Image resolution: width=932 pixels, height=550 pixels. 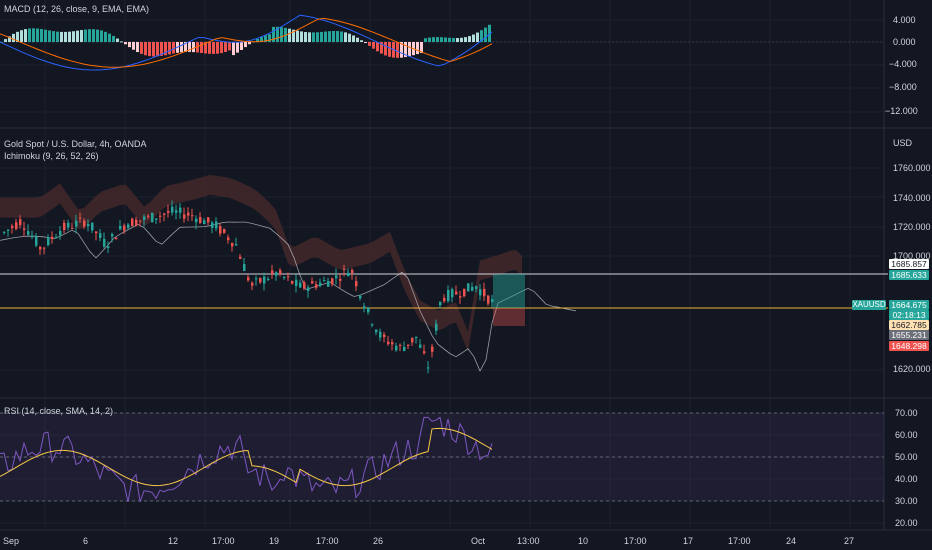 I want to click on price-tick: 1700.000, so click(x=912, y=256).